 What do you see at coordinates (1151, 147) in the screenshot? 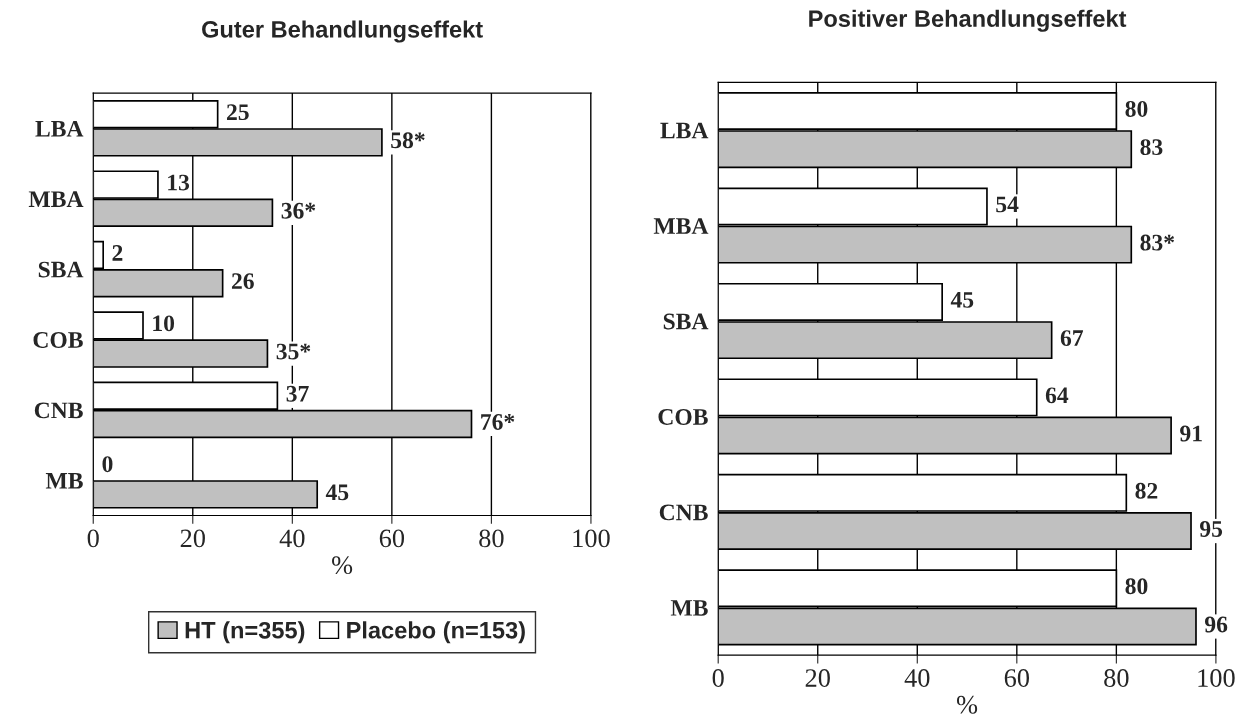
I see `data-label: 83` at bounding box center [1151, 147].